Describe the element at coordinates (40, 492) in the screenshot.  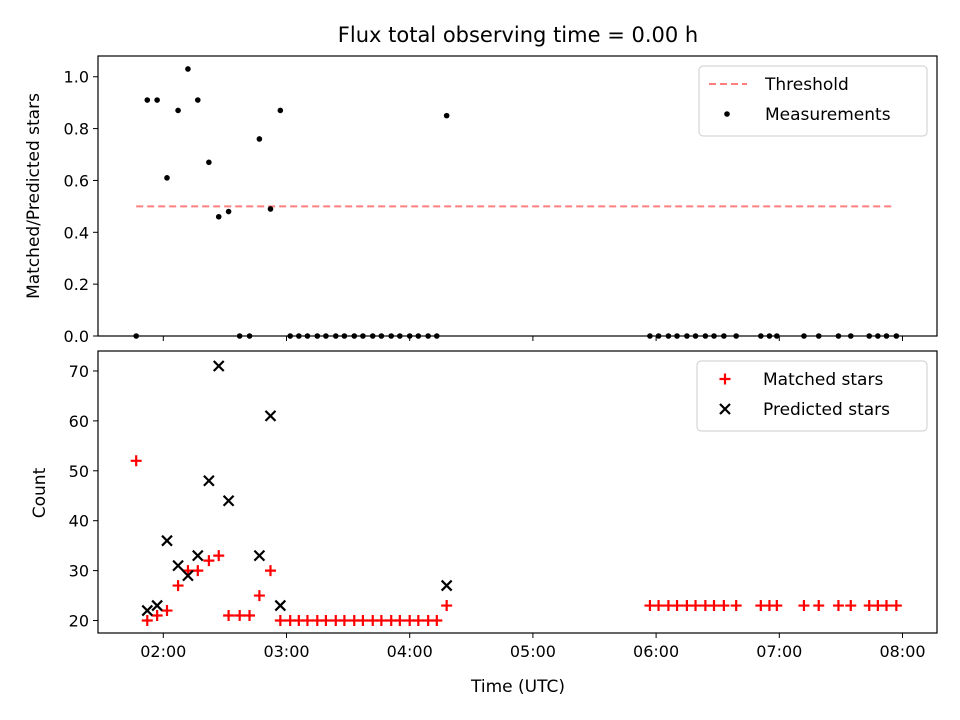
I see `bottom-panel-y-axis-label: Count` at that location.